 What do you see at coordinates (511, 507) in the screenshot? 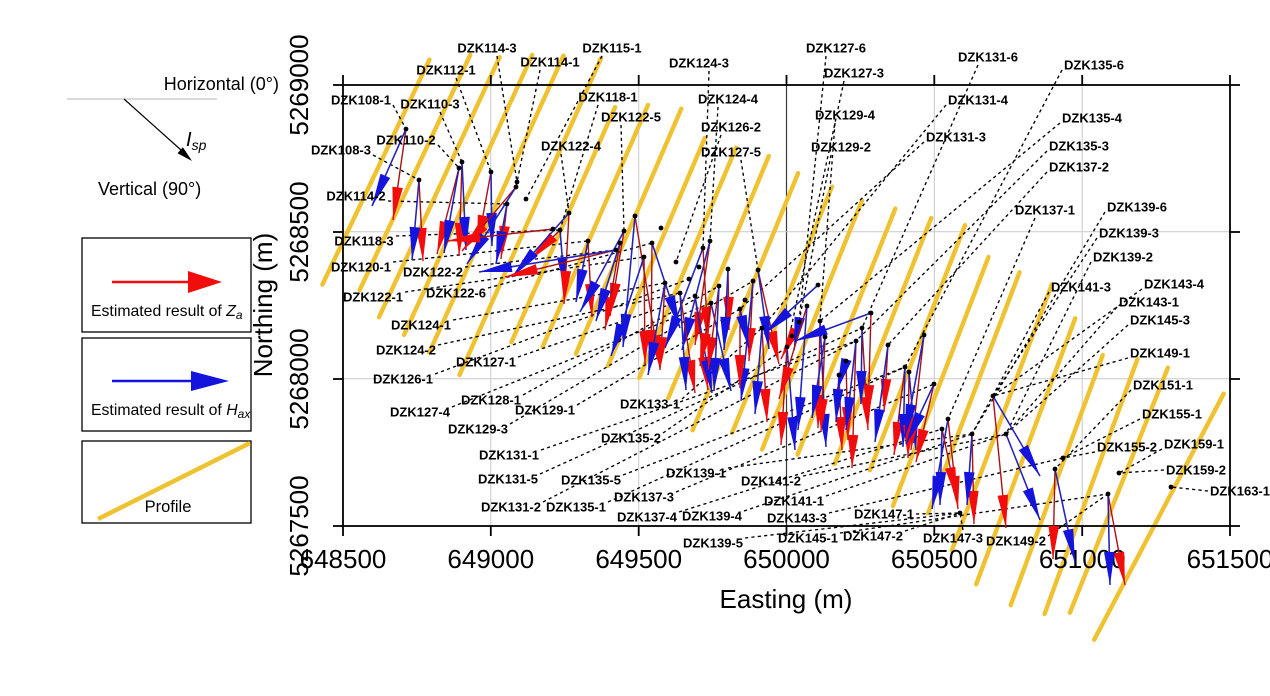
I see `svg-text: DZK131-2` at bounding box center [511, 507].